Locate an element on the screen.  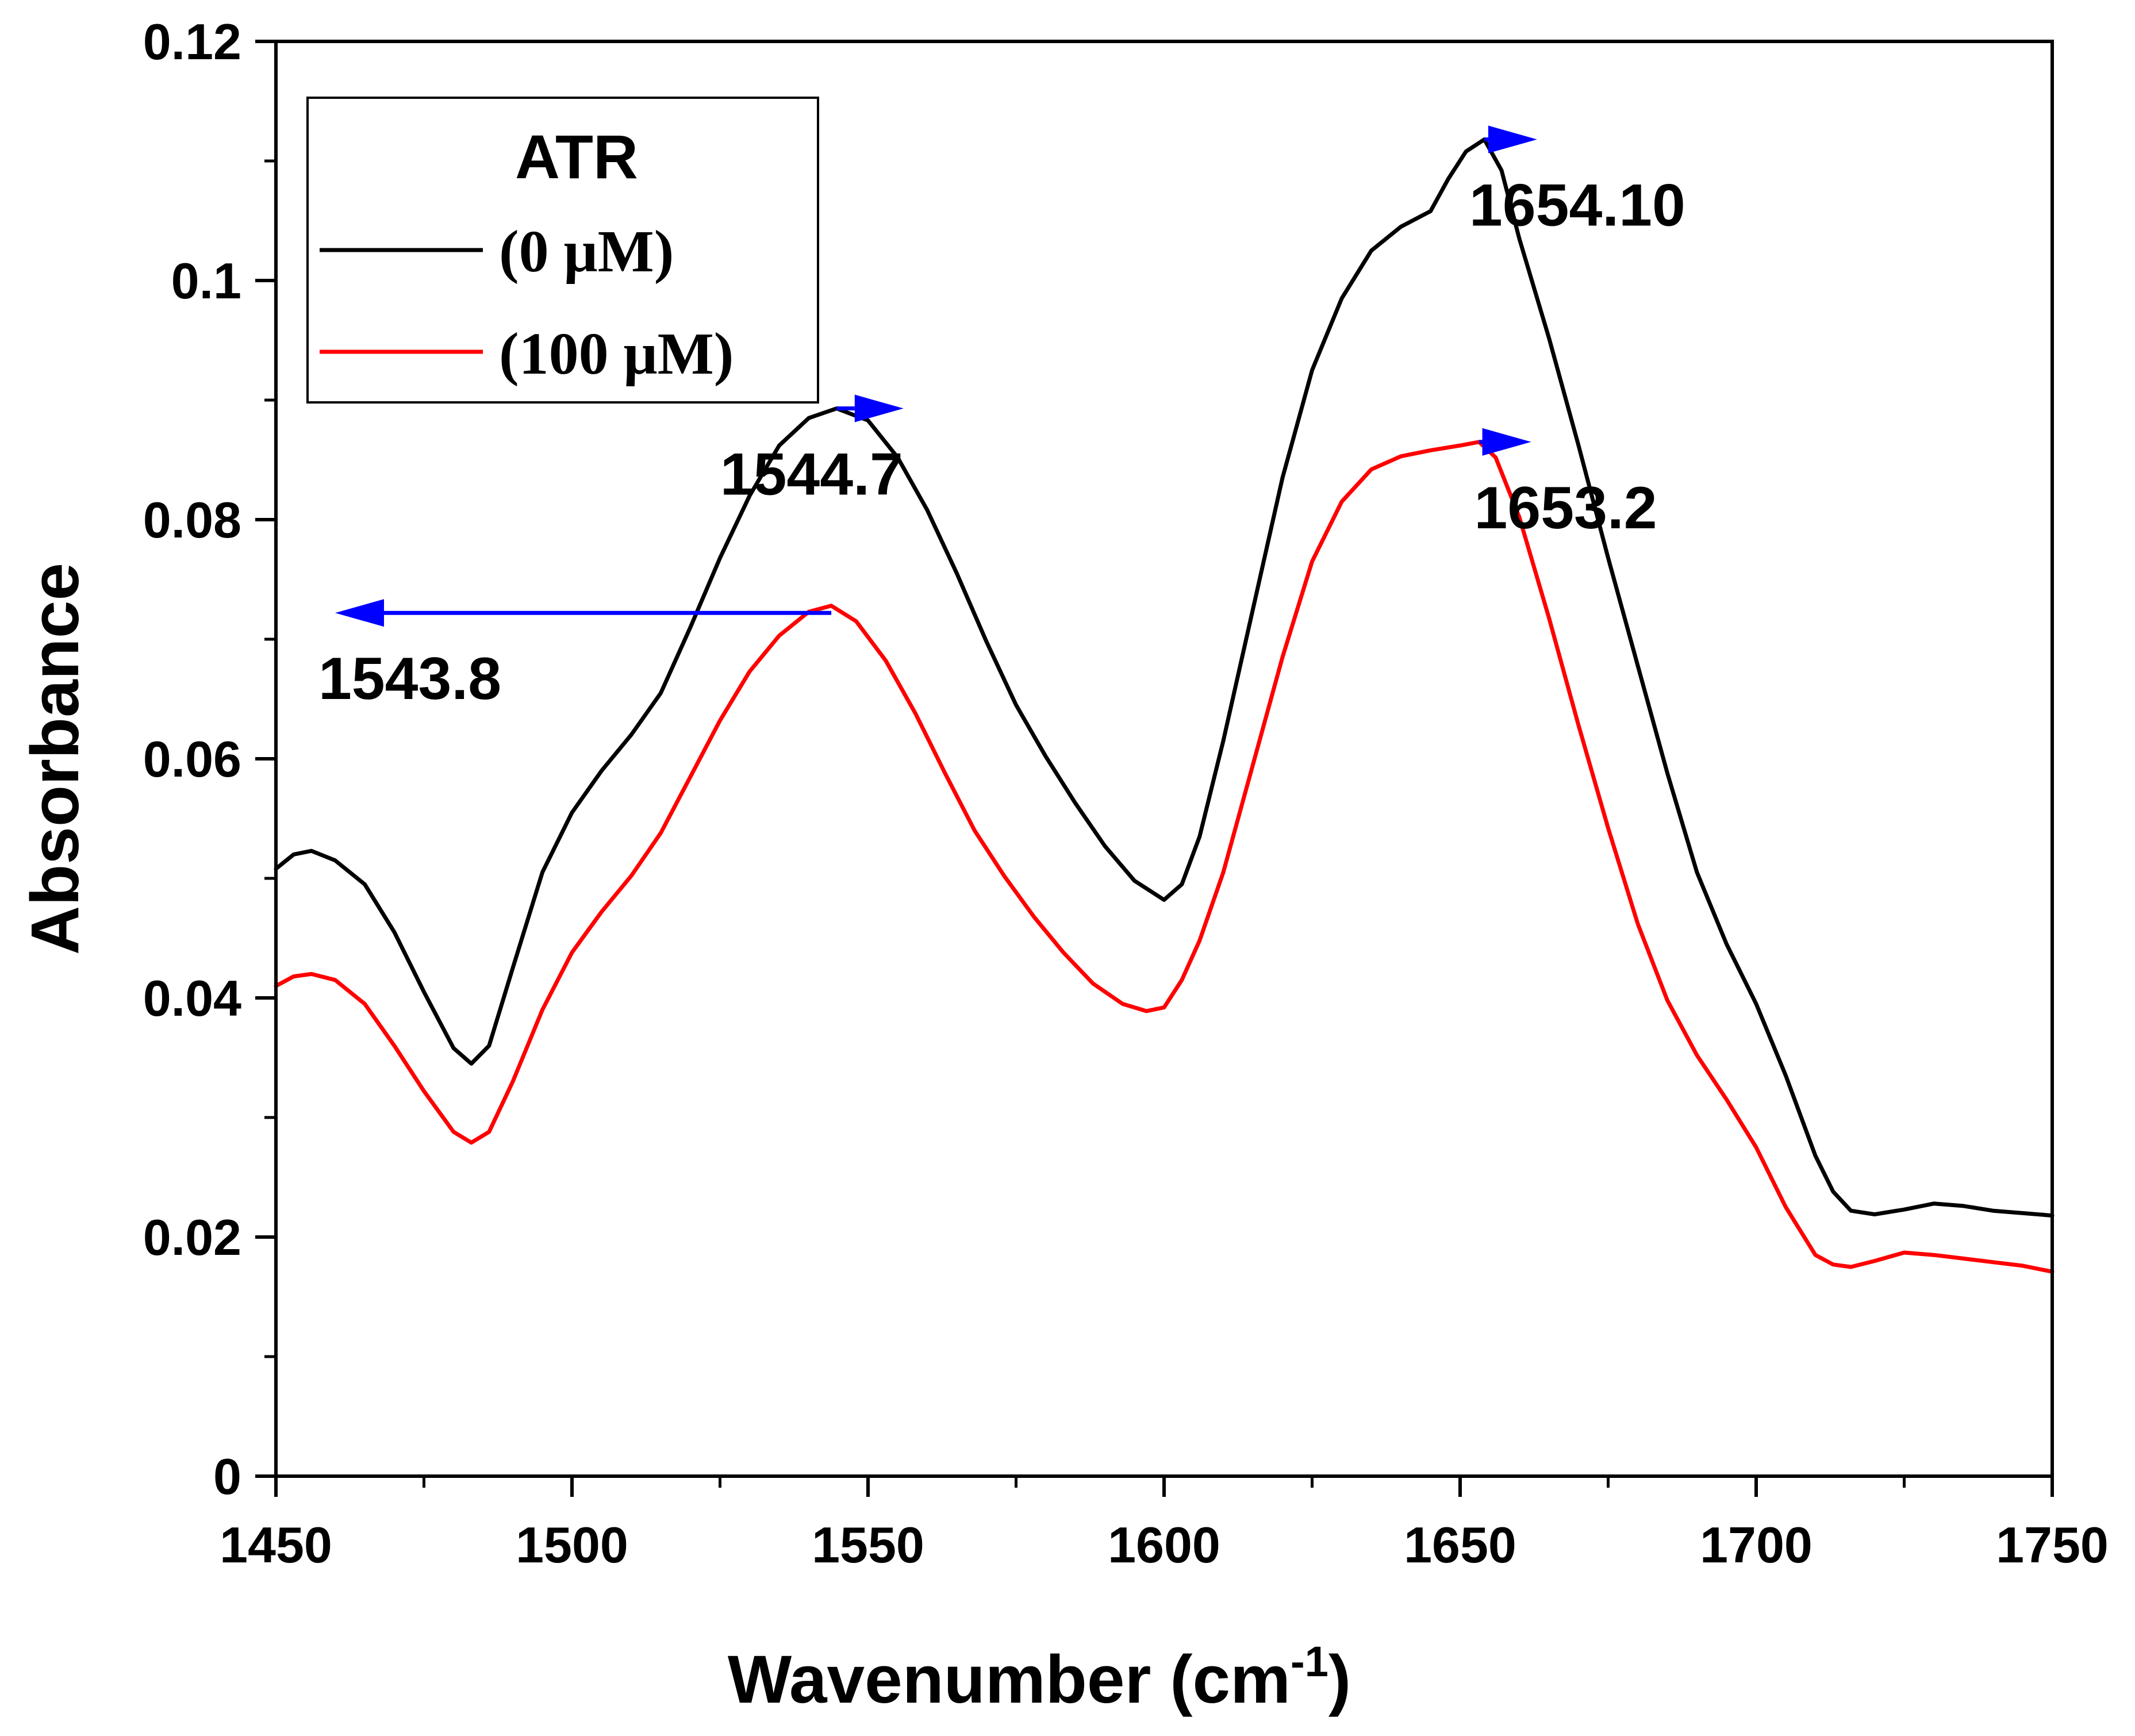
legend: ATR (0 μM) (100 μM) is located at coordinates (562, 250).